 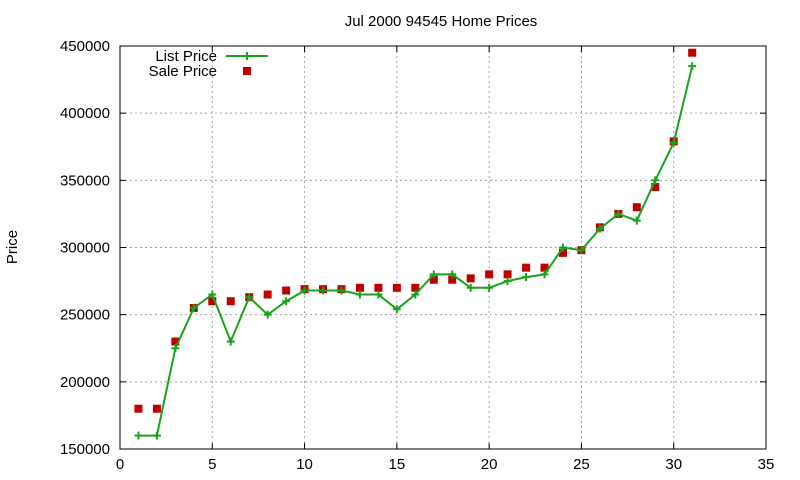 I want to click on legend-label: Sale Price, so click(x=183, y=71).